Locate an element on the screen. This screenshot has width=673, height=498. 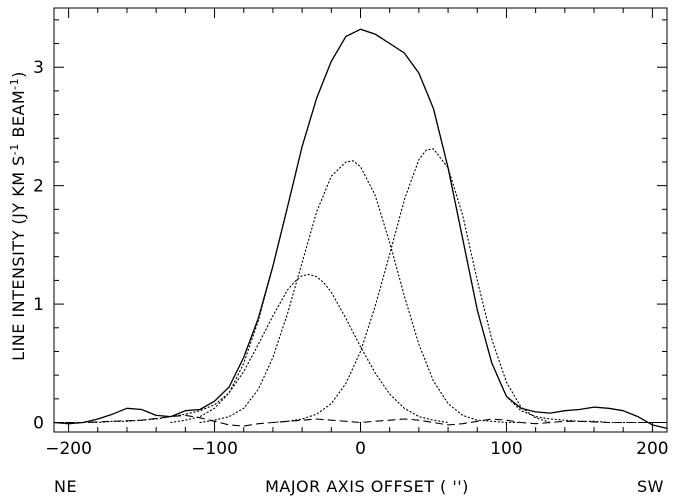
x-tick-label: −200 is located at coordinates (68, 449).